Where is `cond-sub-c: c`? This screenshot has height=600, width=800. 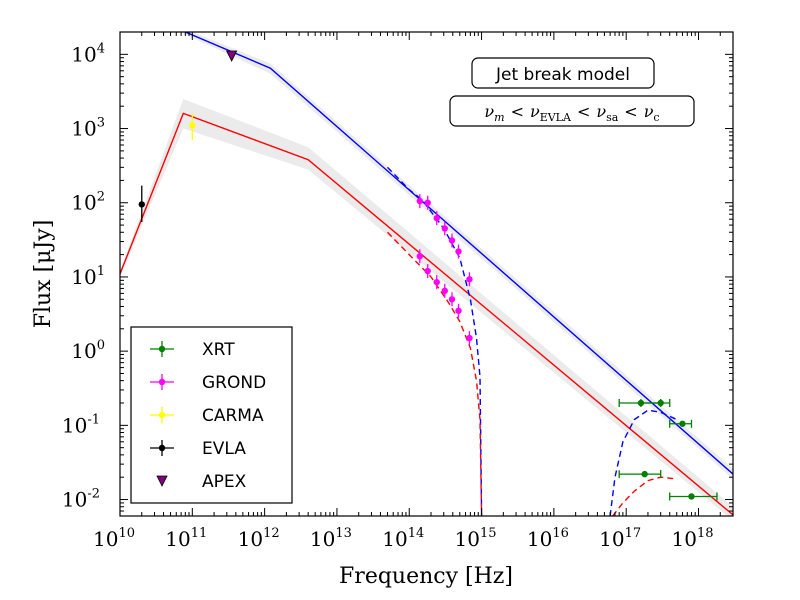
cond-sub-c: c is located at coordinates (656, 117).